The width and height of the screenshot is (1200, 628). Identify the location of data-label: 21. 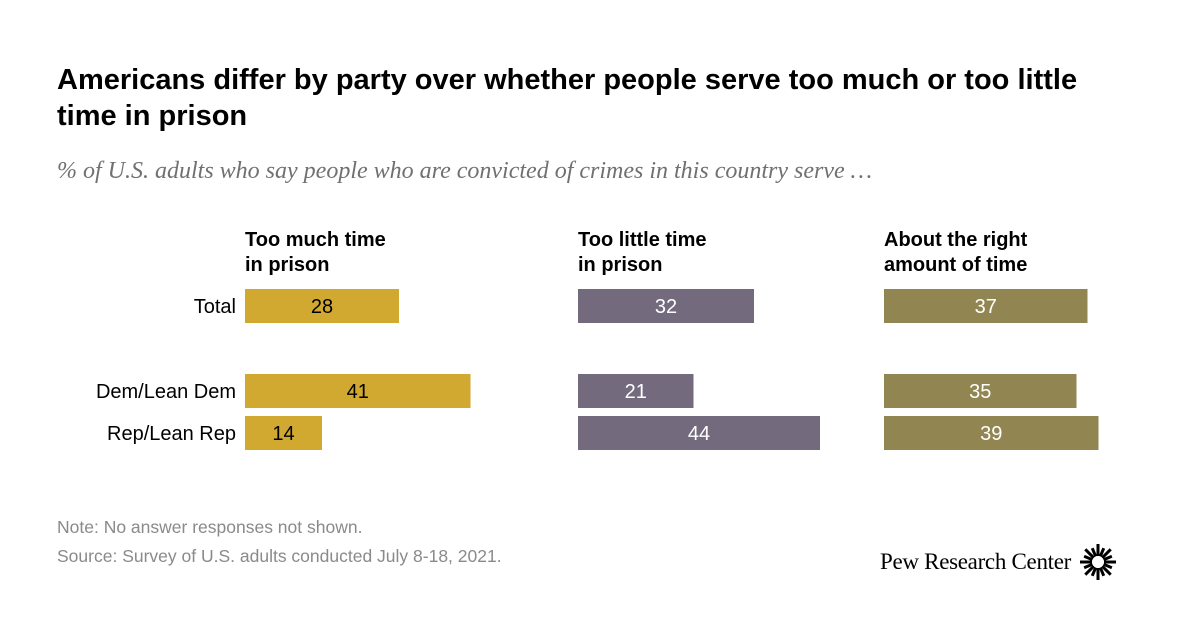
(636, 392).